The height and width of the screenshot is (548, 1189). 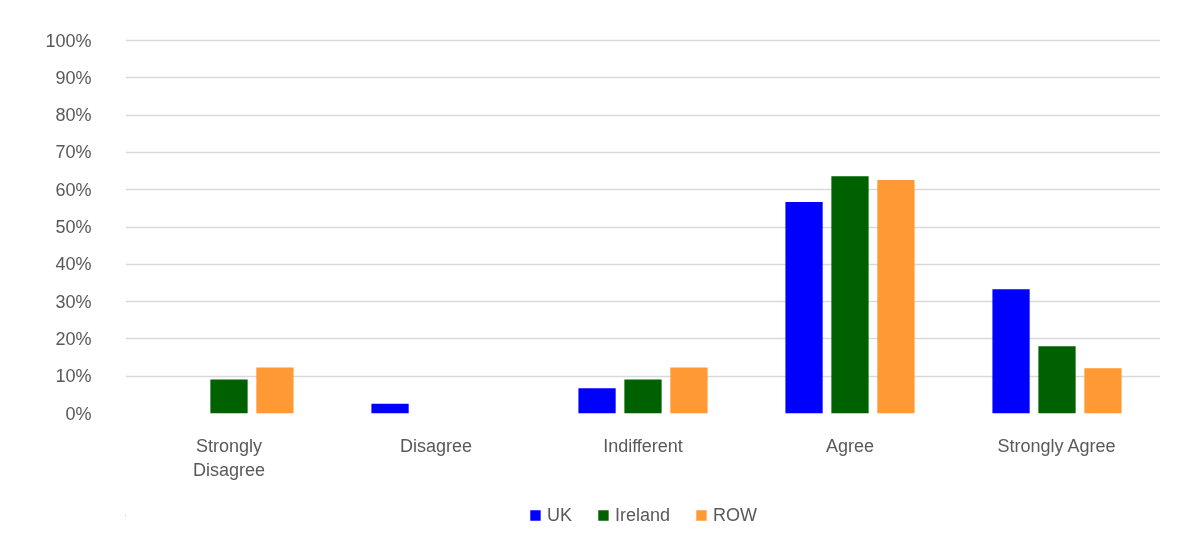 I want to click on y-tick-label: 100%, so click(x=68, y=40).